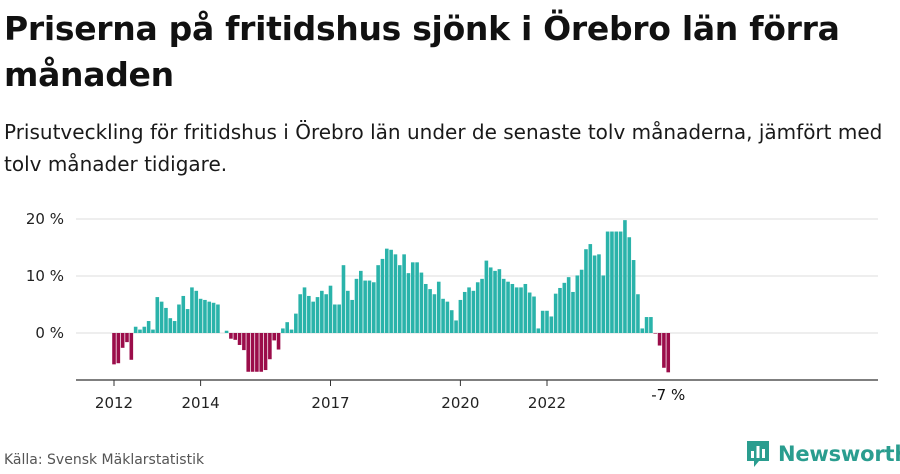  I want to click on x-tick-label: 2022, so click(547, 403).